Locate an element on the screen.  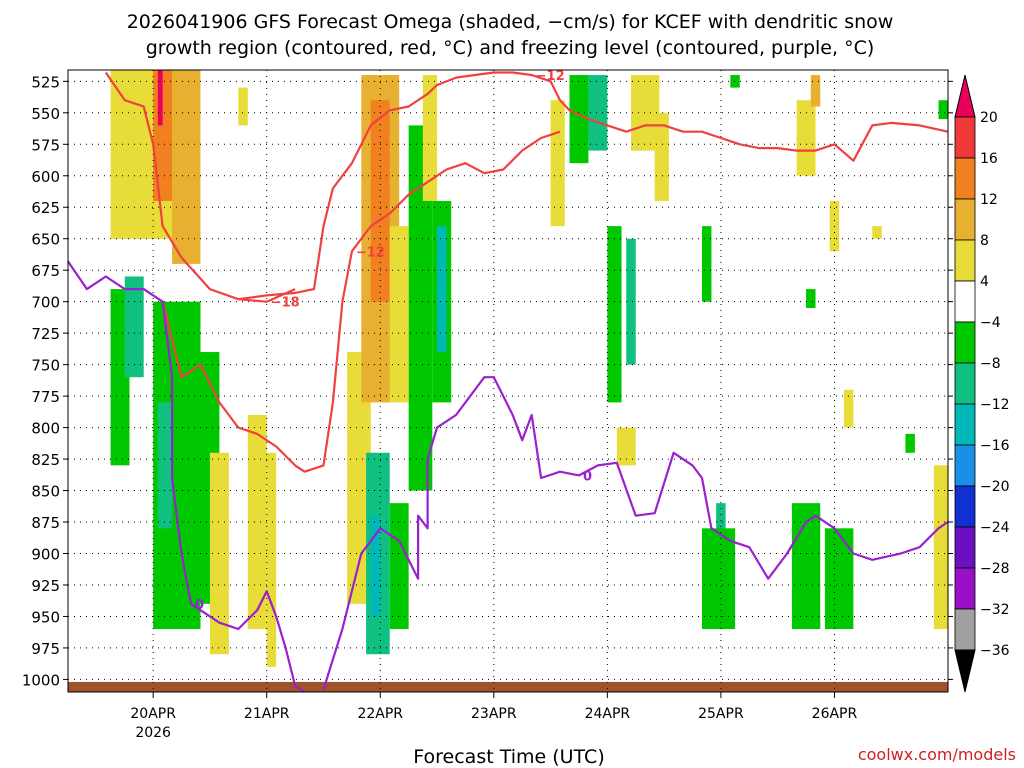
y-tick-label: 975 is located at coordinates (45, 649).